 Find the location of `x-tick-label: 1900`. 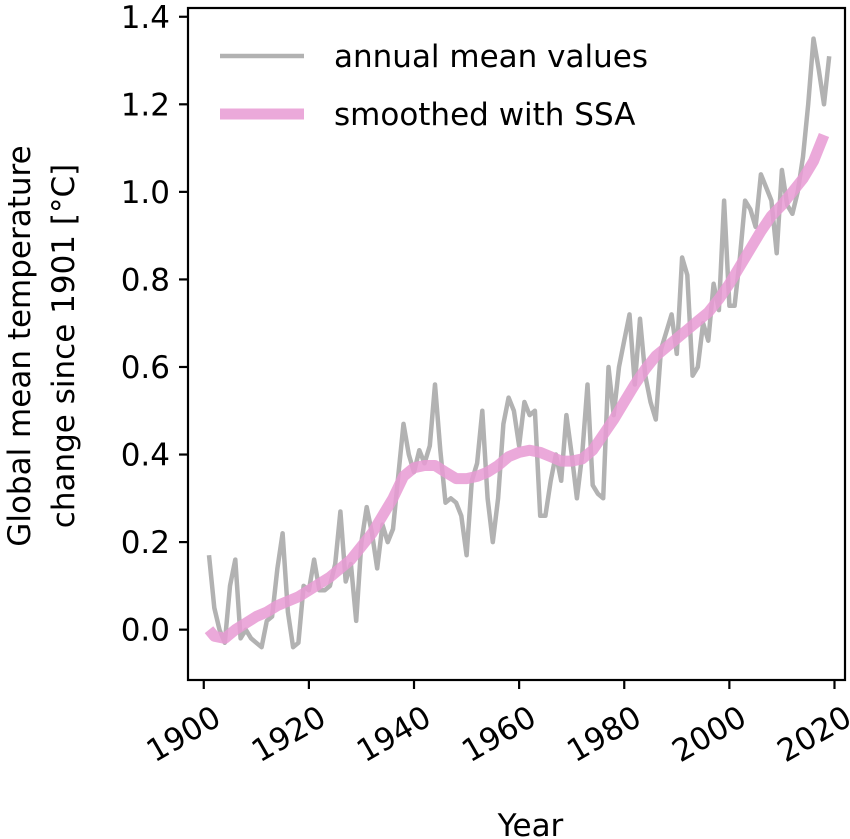

x-tick-label: 1900 is located at coordinates (184, 734).